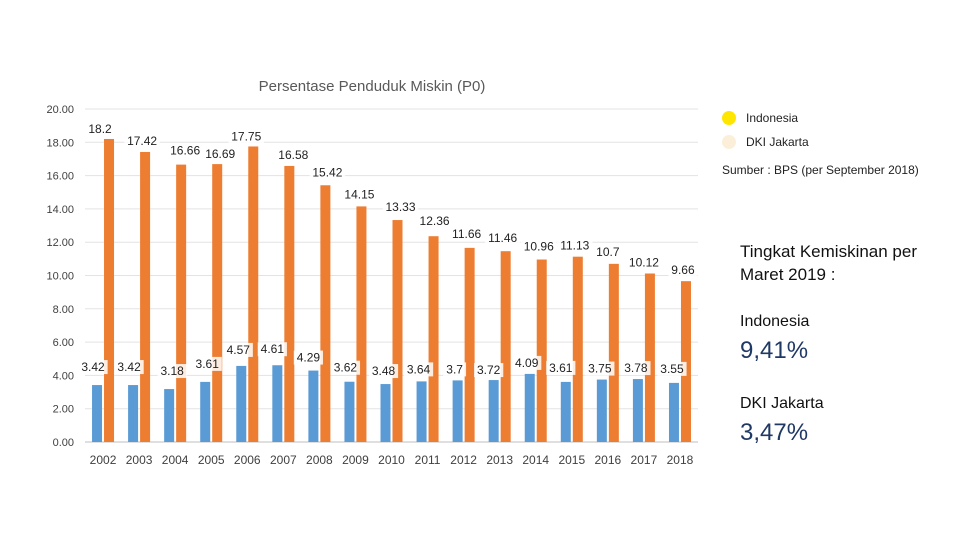 The width and height of the screenshot is (960, 540). I want to click on data-label-bg-dki-jakarta-2010, so click(383, 371).